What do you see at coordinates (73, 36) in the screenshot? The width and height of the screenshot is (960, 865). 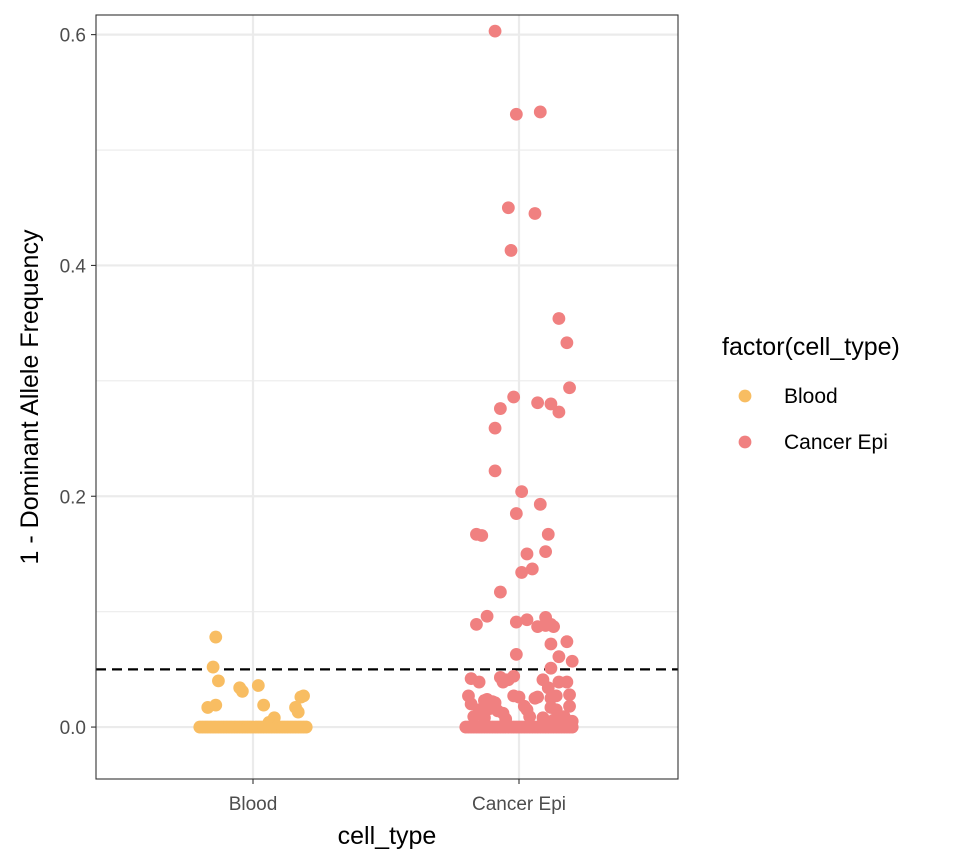 I see `y-tick-label: 0.6` at bounding box center [73, 36].